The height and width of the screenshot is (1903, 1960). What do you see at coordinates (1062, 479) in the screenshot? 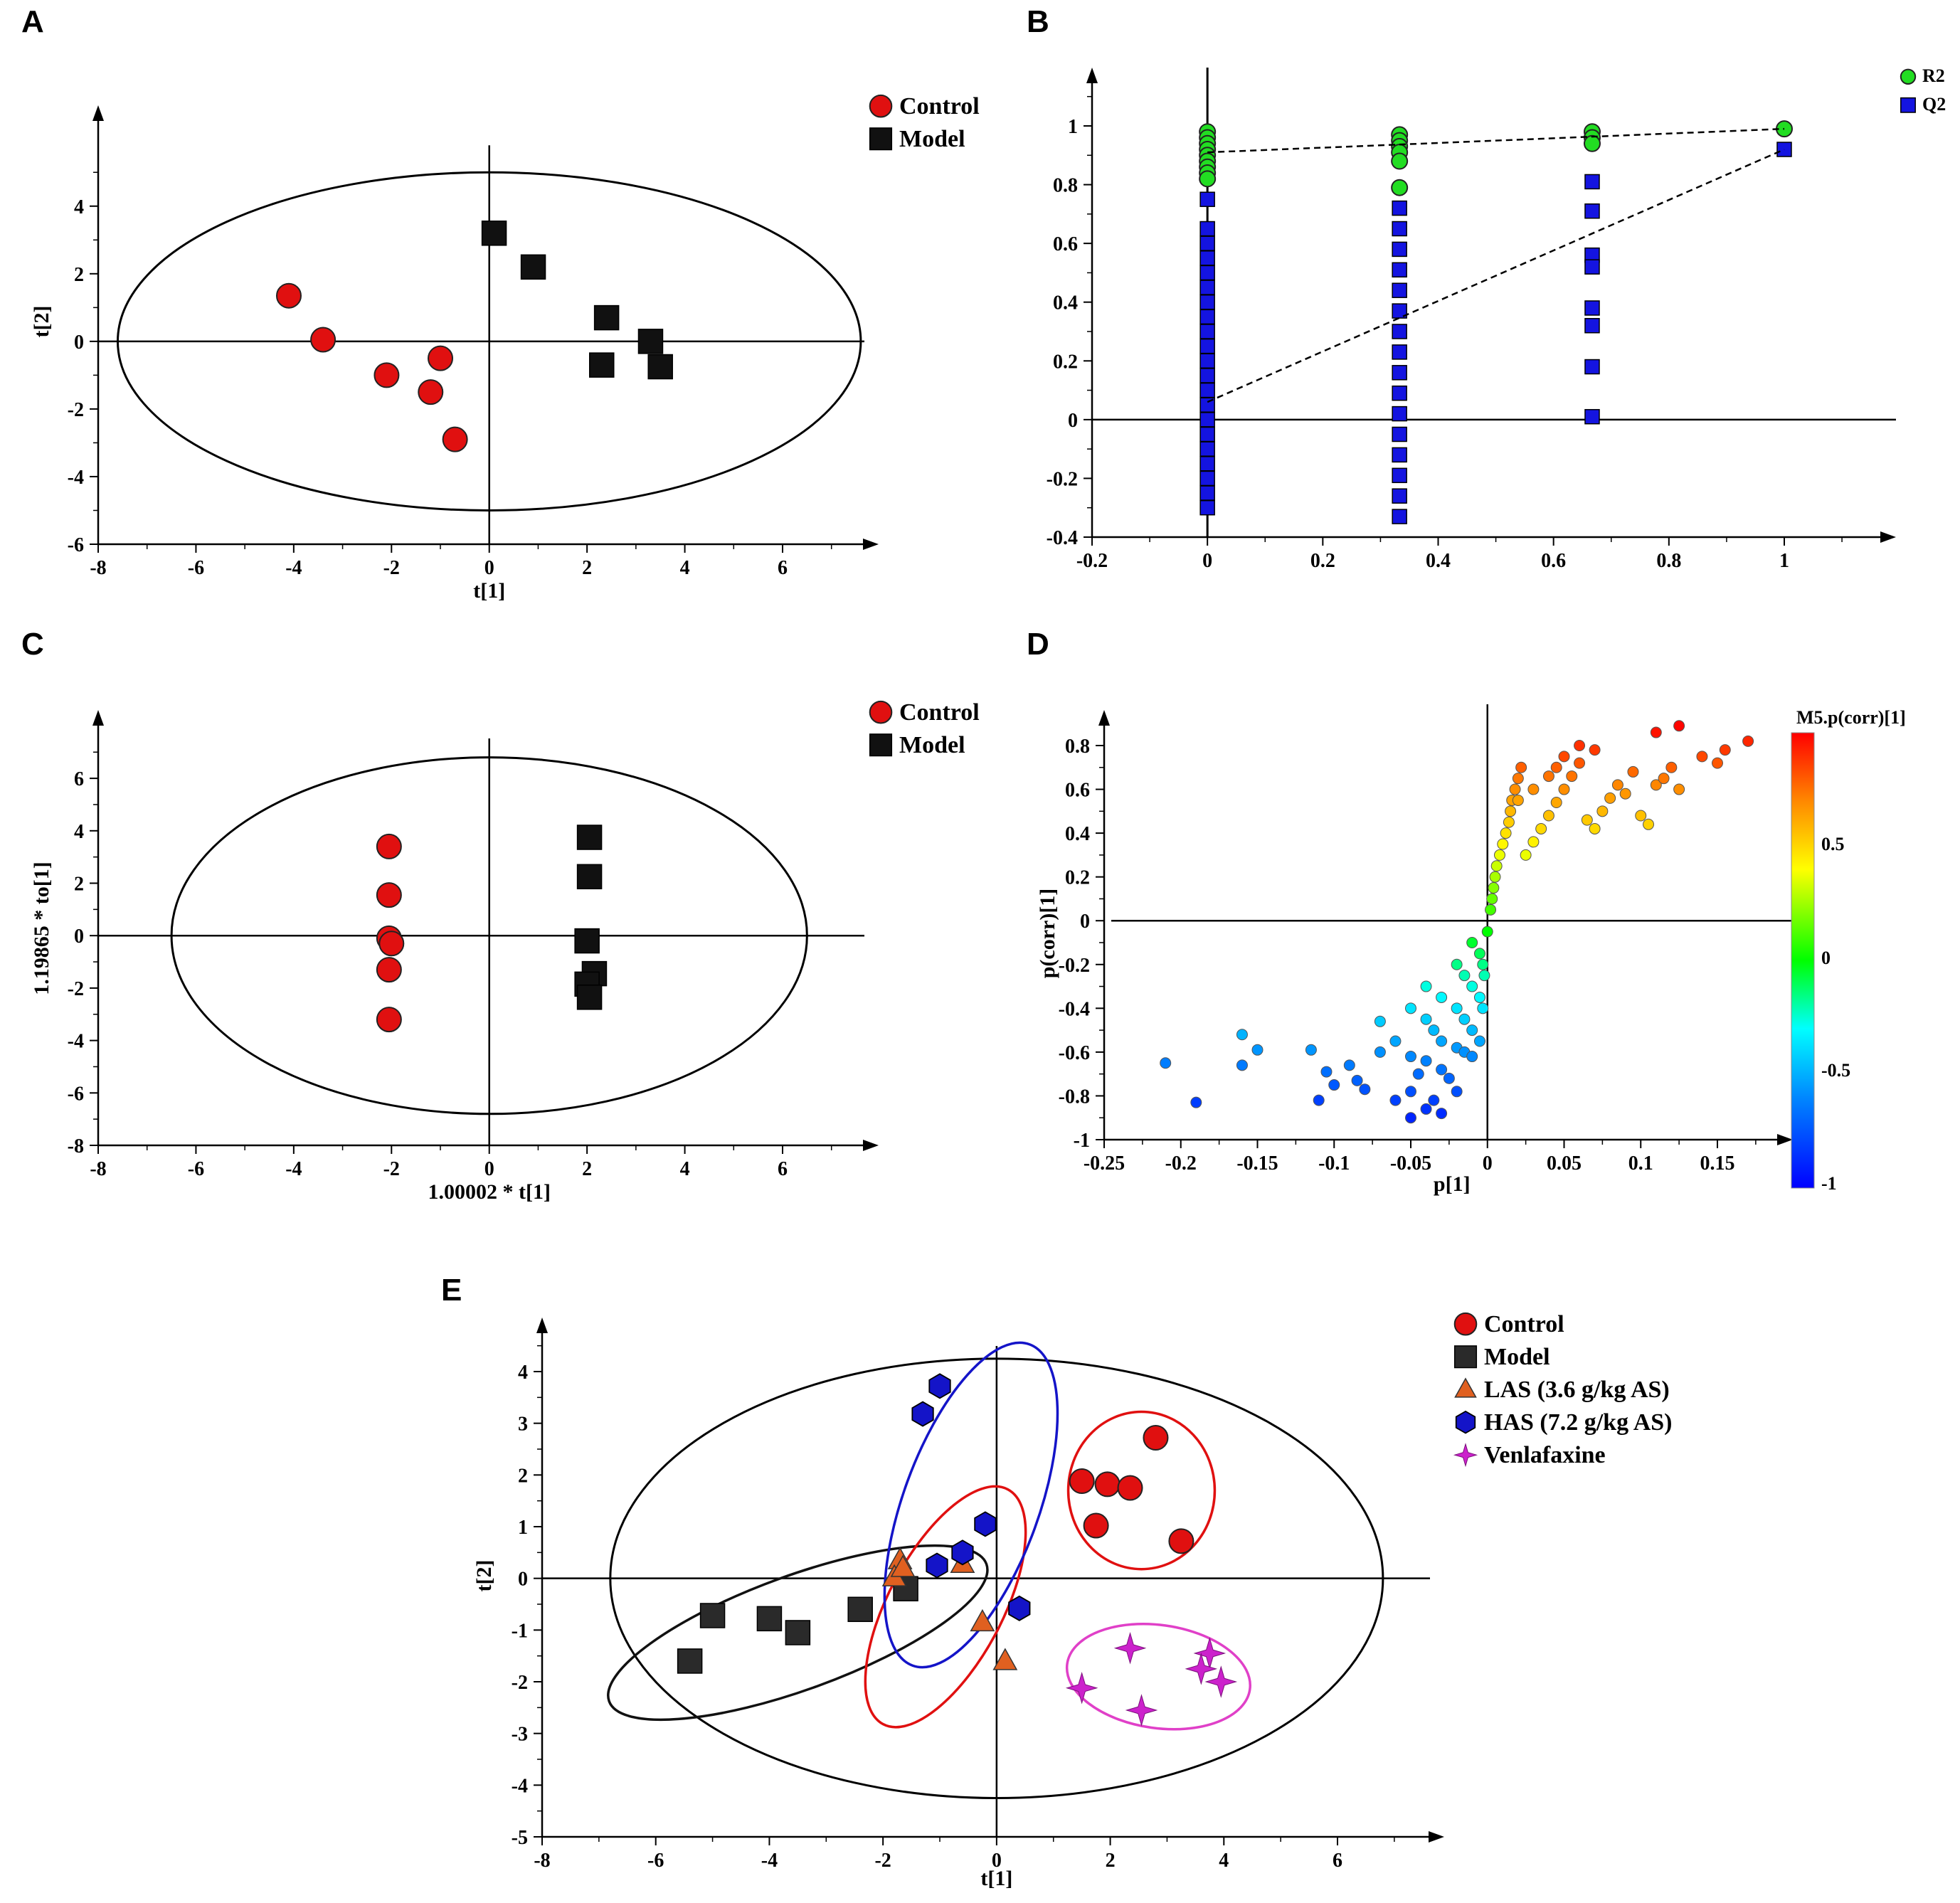
I see `y-tick-label: -0.2` at bounding box center [1062, 479].